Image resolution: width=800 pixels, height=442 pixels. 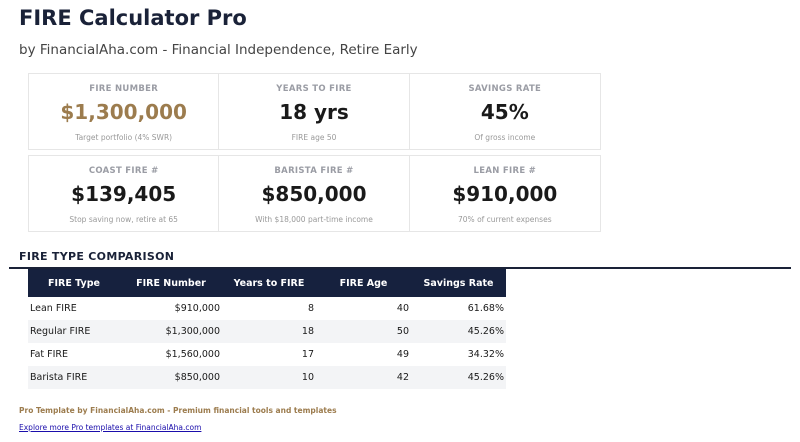 I want to click on table-cell: Regular FIRE, so click(x=74, y=331).